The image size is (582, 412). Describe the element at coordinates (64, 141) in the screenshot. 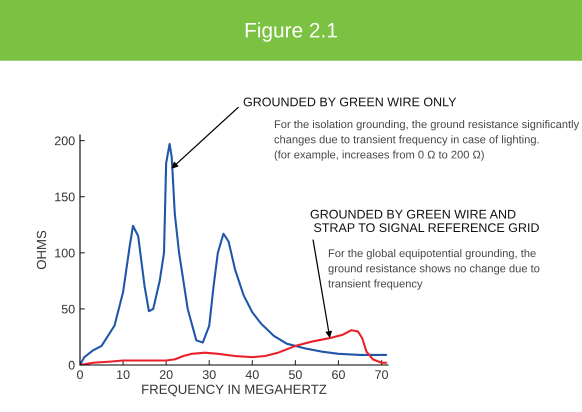

I see `y-tick-label: 200` at that location.